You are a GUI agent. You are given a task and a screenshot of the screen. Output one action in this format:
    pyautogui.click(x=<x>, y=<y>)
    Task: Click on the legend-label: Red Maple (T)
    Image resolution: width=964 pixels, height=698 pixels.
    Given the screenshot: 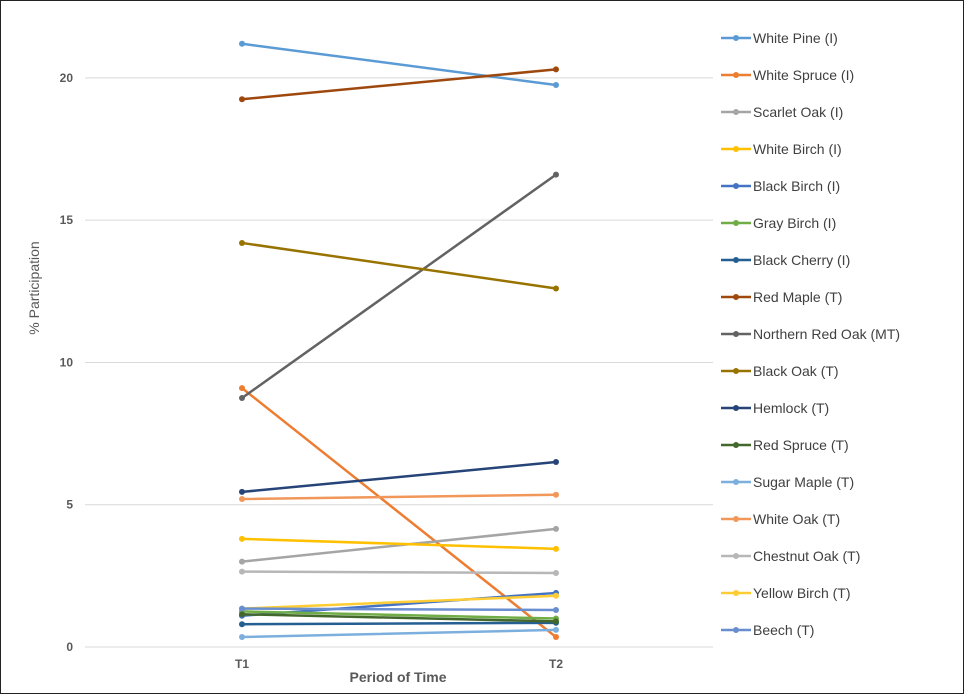 What is the action you would take?
    pyautogui.click(x=797, y=297)
    